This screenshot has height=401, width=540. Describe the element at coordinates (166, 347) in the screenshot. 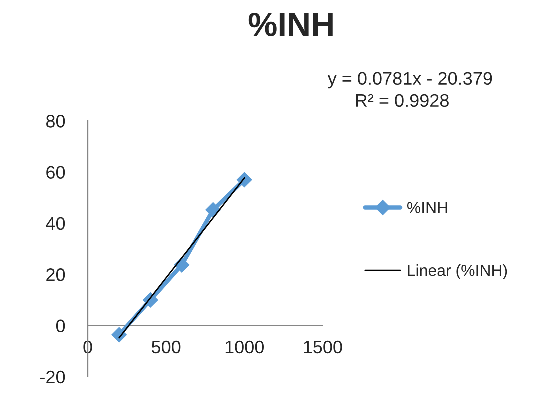

I see `x-tick-label: 500` at that location.